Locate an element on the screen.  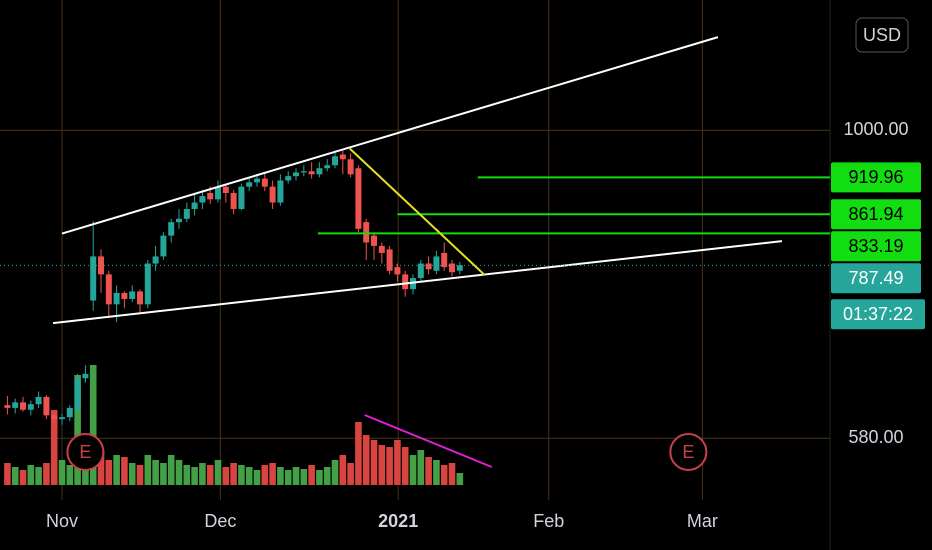
level-label: 919.96 is located at coordinates (875, 177).